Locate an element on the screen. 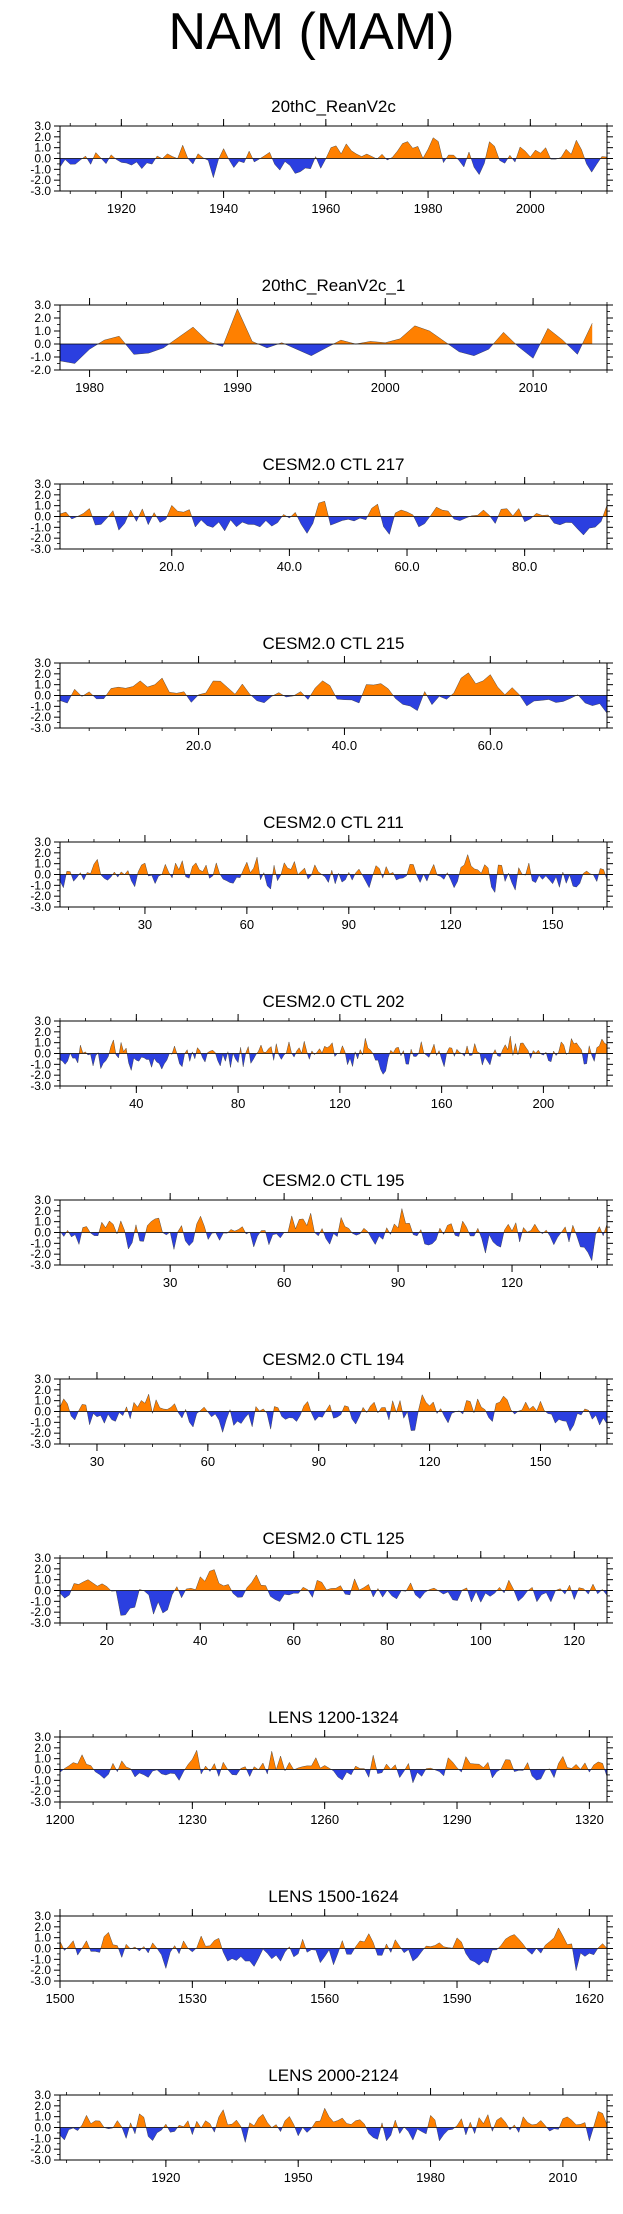 The image size is (623, 2214). x-tick-label: 2000 is located at coordinates (385, 387).